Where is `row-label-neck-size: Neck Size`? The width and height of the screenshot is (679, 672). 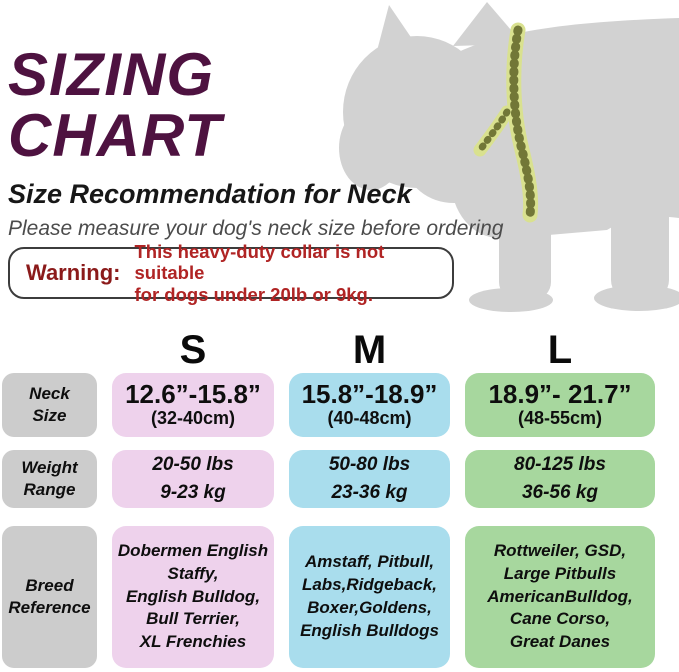
row-label-neck-size: Neck Size is located at coordinates (49, 405).